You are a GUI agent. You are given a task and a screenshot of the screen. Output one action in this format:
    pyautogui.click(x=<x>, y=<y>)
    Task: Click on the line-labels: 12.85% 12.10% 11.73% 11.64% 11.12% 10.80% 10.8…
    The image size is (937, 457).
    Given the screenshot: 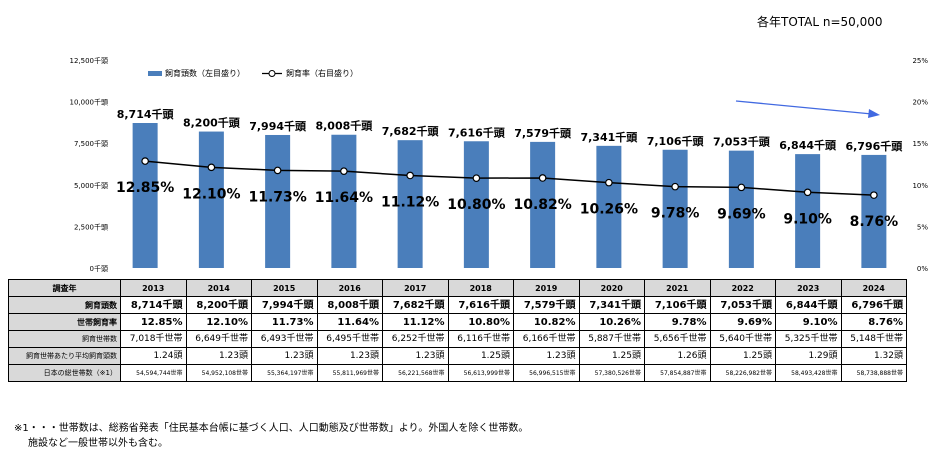 What is the action you would take?
    pyautogui.click(x=507, y=205)
    